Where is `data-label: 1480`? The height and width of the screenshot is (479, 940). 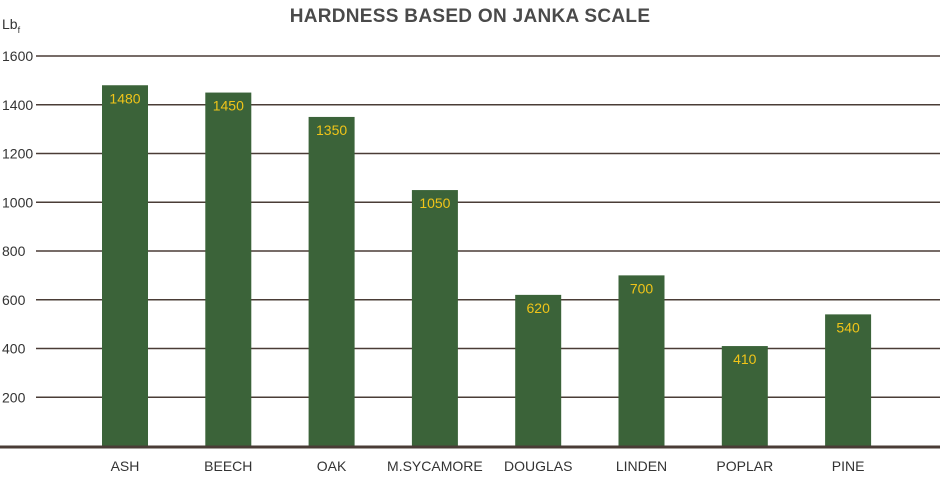 data-label: 1480 is located at coordinates (124, 98).